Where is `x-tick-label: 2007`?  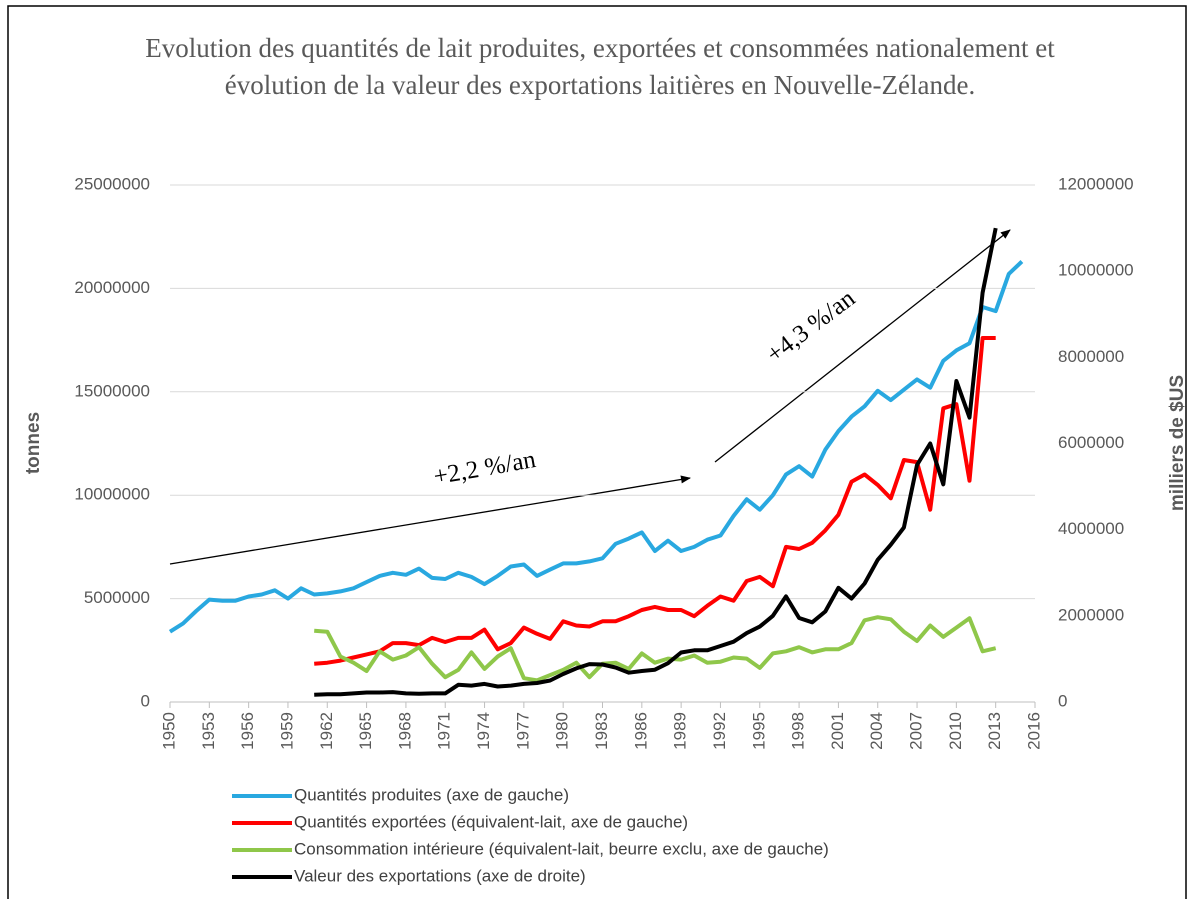
x-tick-label: 2007 is located at coordinates (916, 731).